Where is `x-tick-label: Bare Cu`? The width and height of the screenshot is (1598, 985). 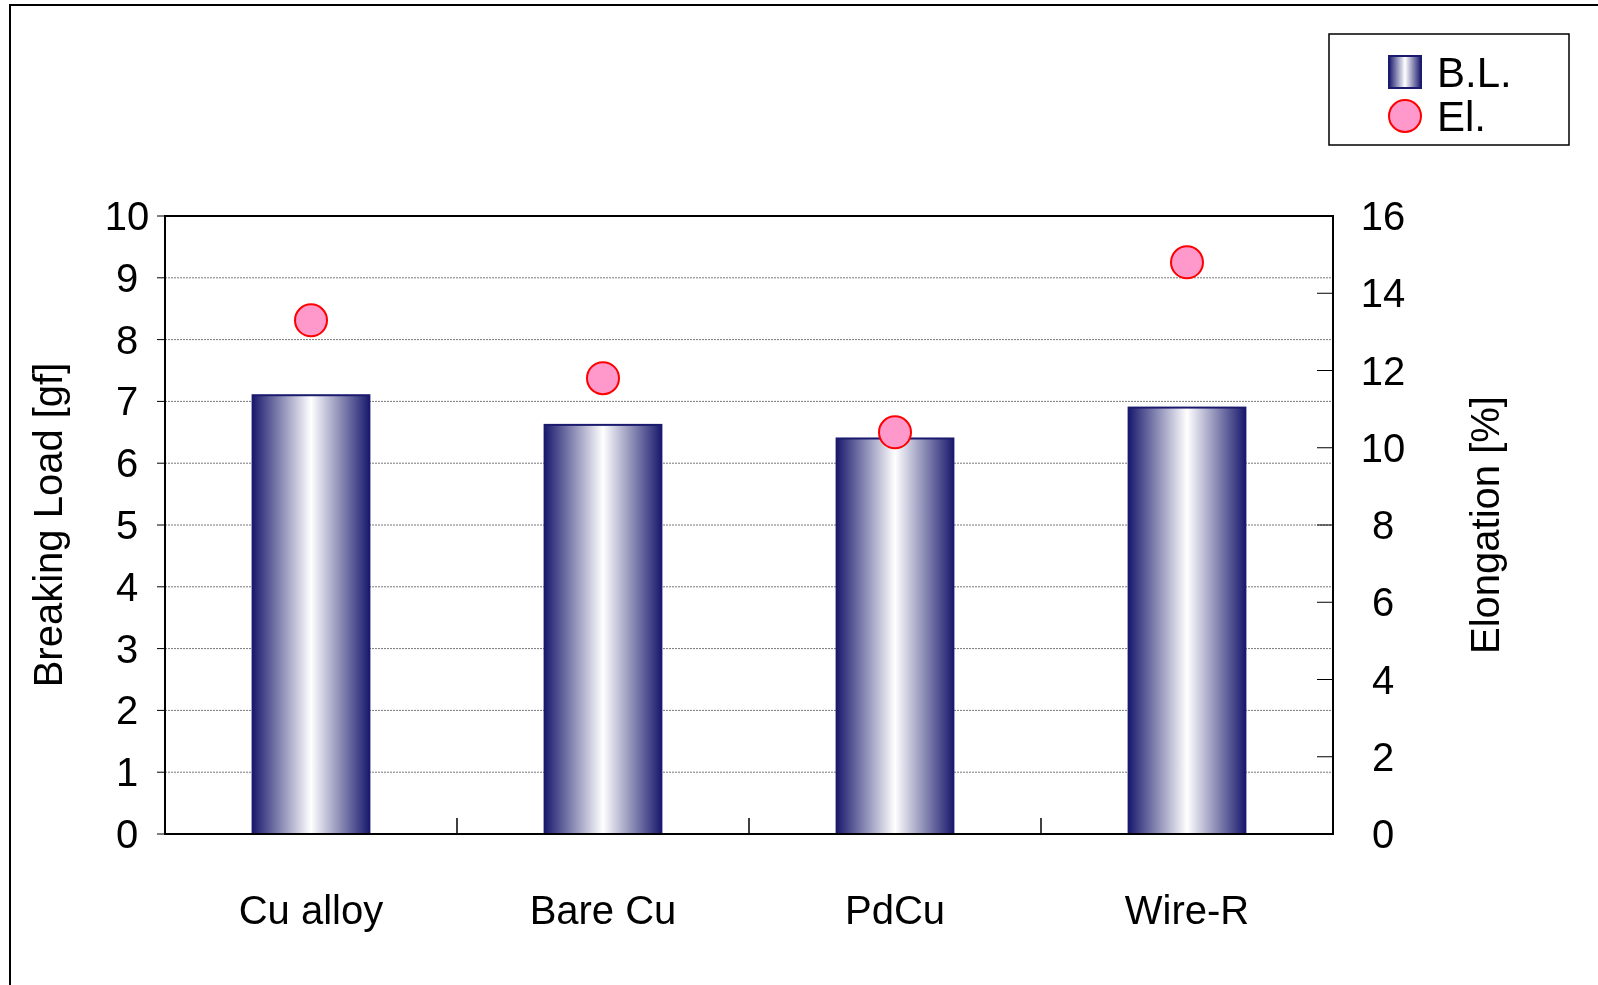
x-tick-label: Bare Cu is located at coordinates (603, 910).